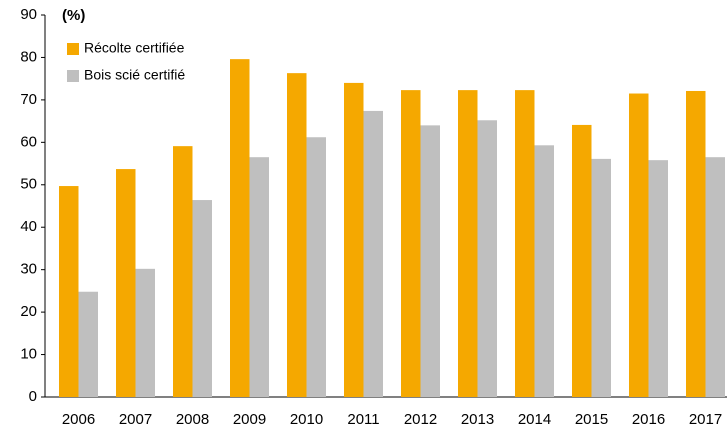 The image size is (727, 435). What do you see at coordinates (705, 419) in the screenshot?
I see `x-tick-label: 2017` at bounding box center [705, 419].